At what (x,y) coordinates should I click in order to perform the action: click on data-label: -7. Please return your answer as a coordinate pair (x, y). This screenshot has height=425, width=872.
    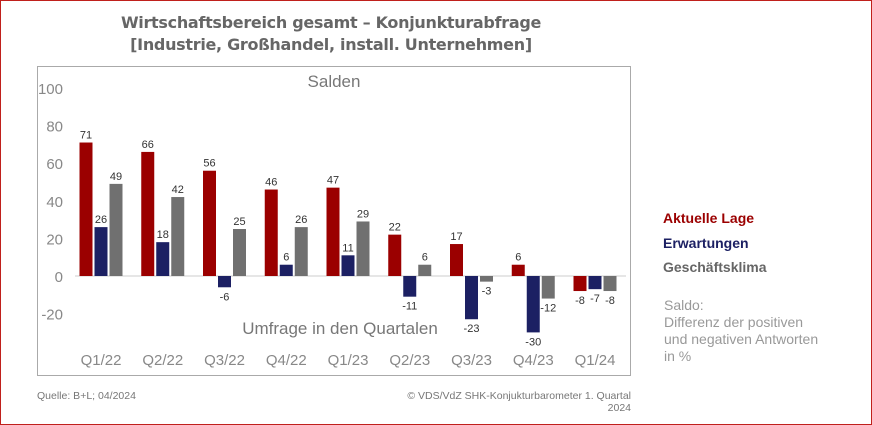
    Looking at the image, I should click on (595, 299).